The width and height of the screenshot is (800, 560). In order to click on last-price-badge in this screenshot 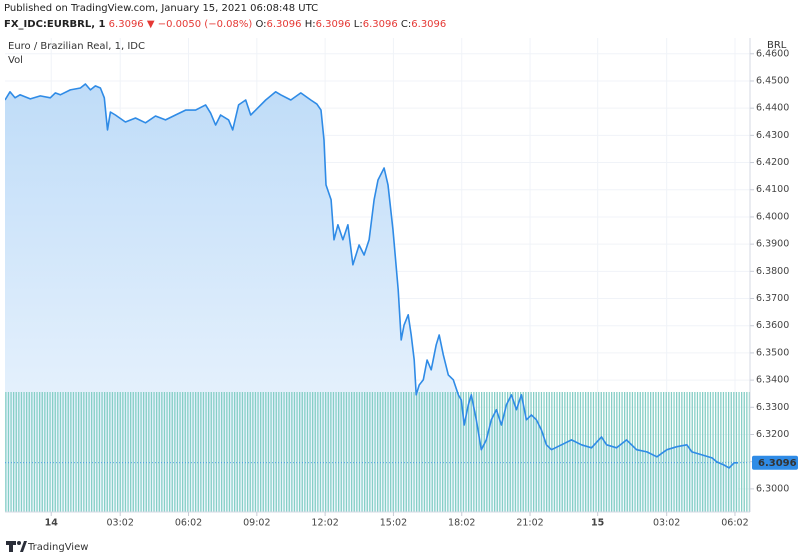, I will do `click(775, 462)`.